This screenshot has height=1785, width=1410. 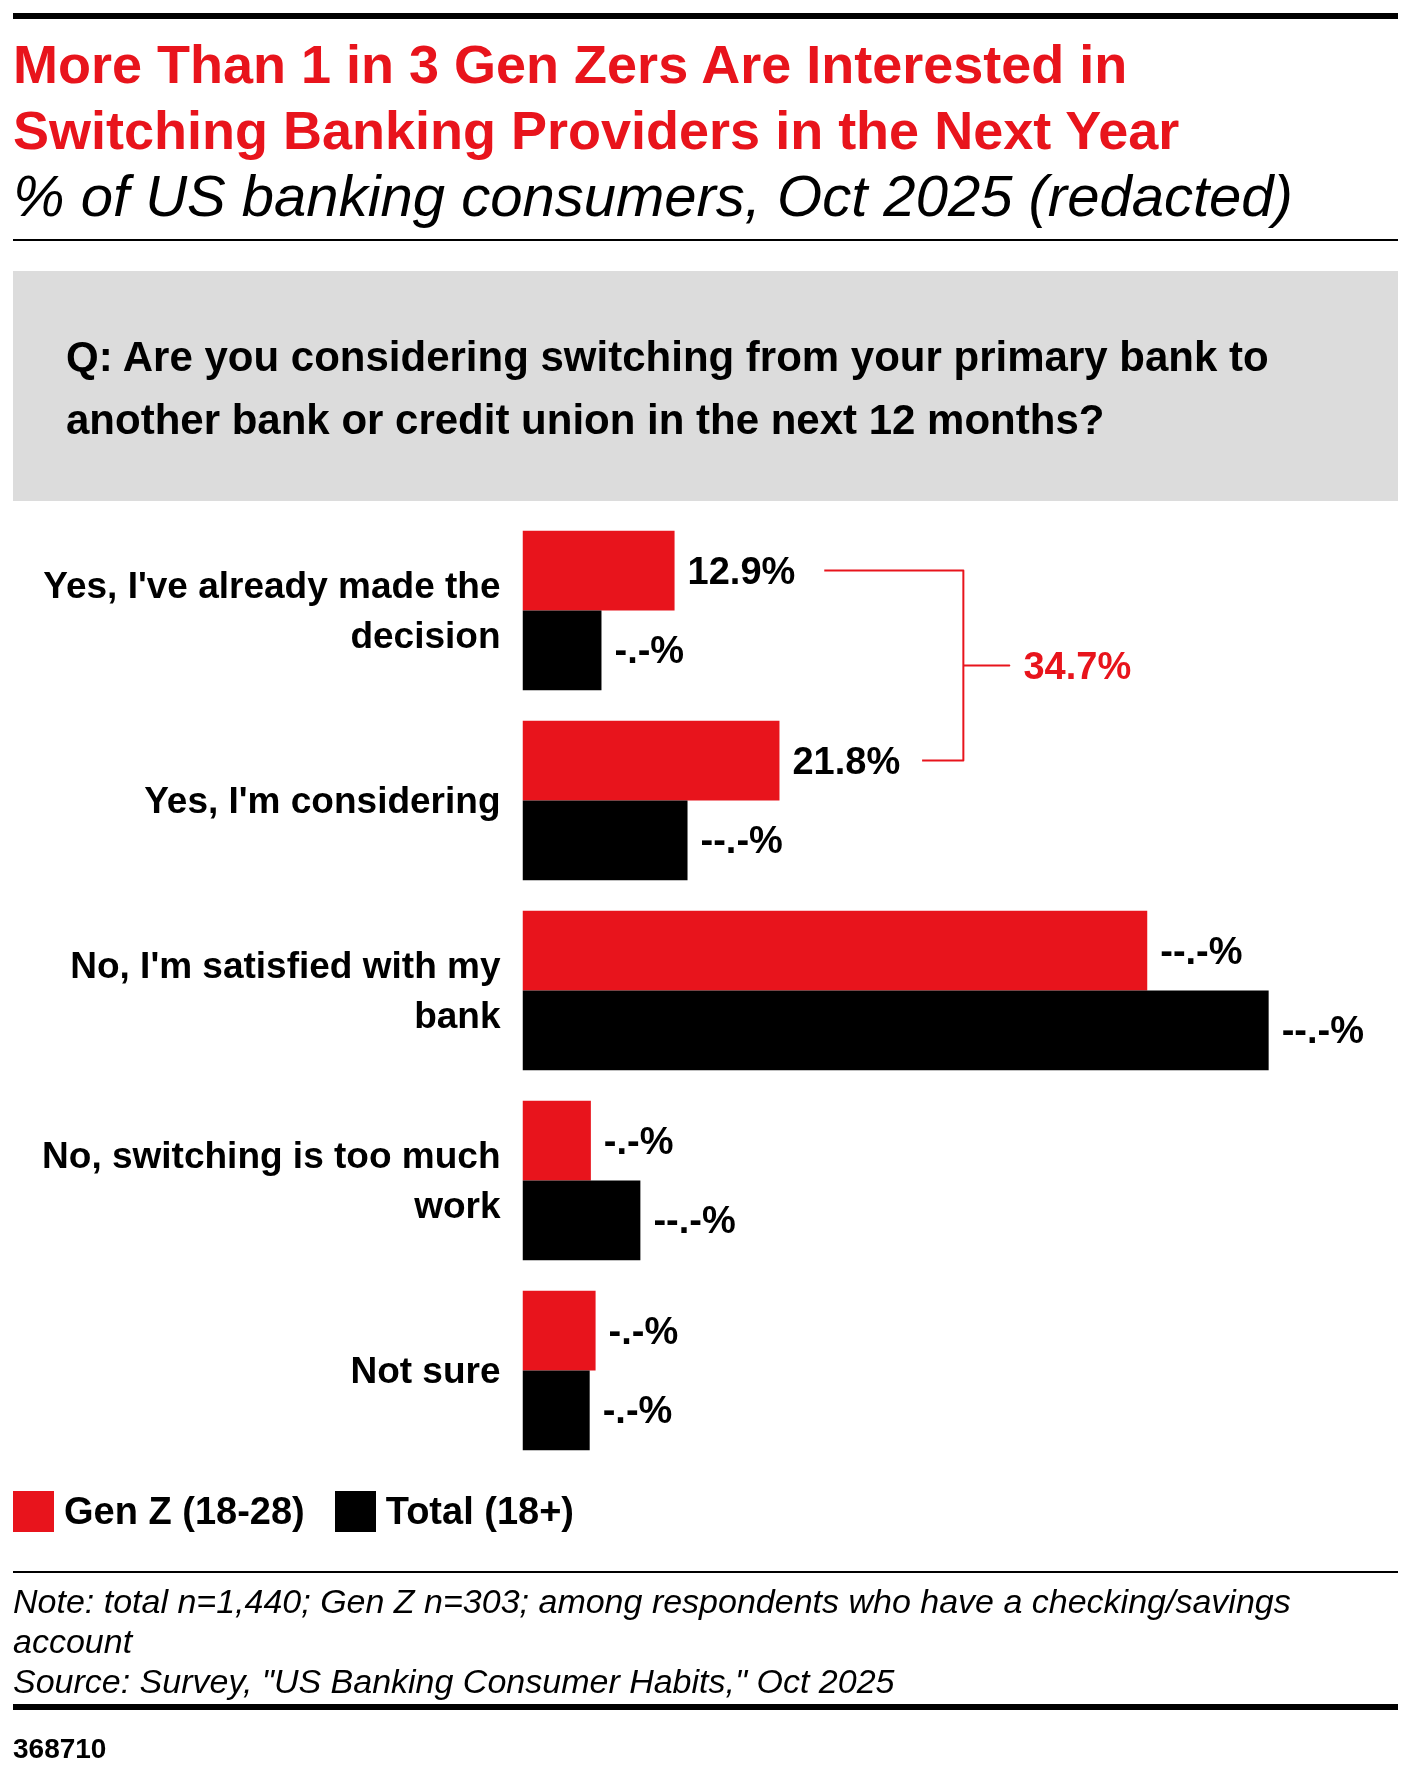 What do you see at coordinates (741, 570) in the screenshot?
I see `data-label: 12.9%` at bounding box center [741, 570].